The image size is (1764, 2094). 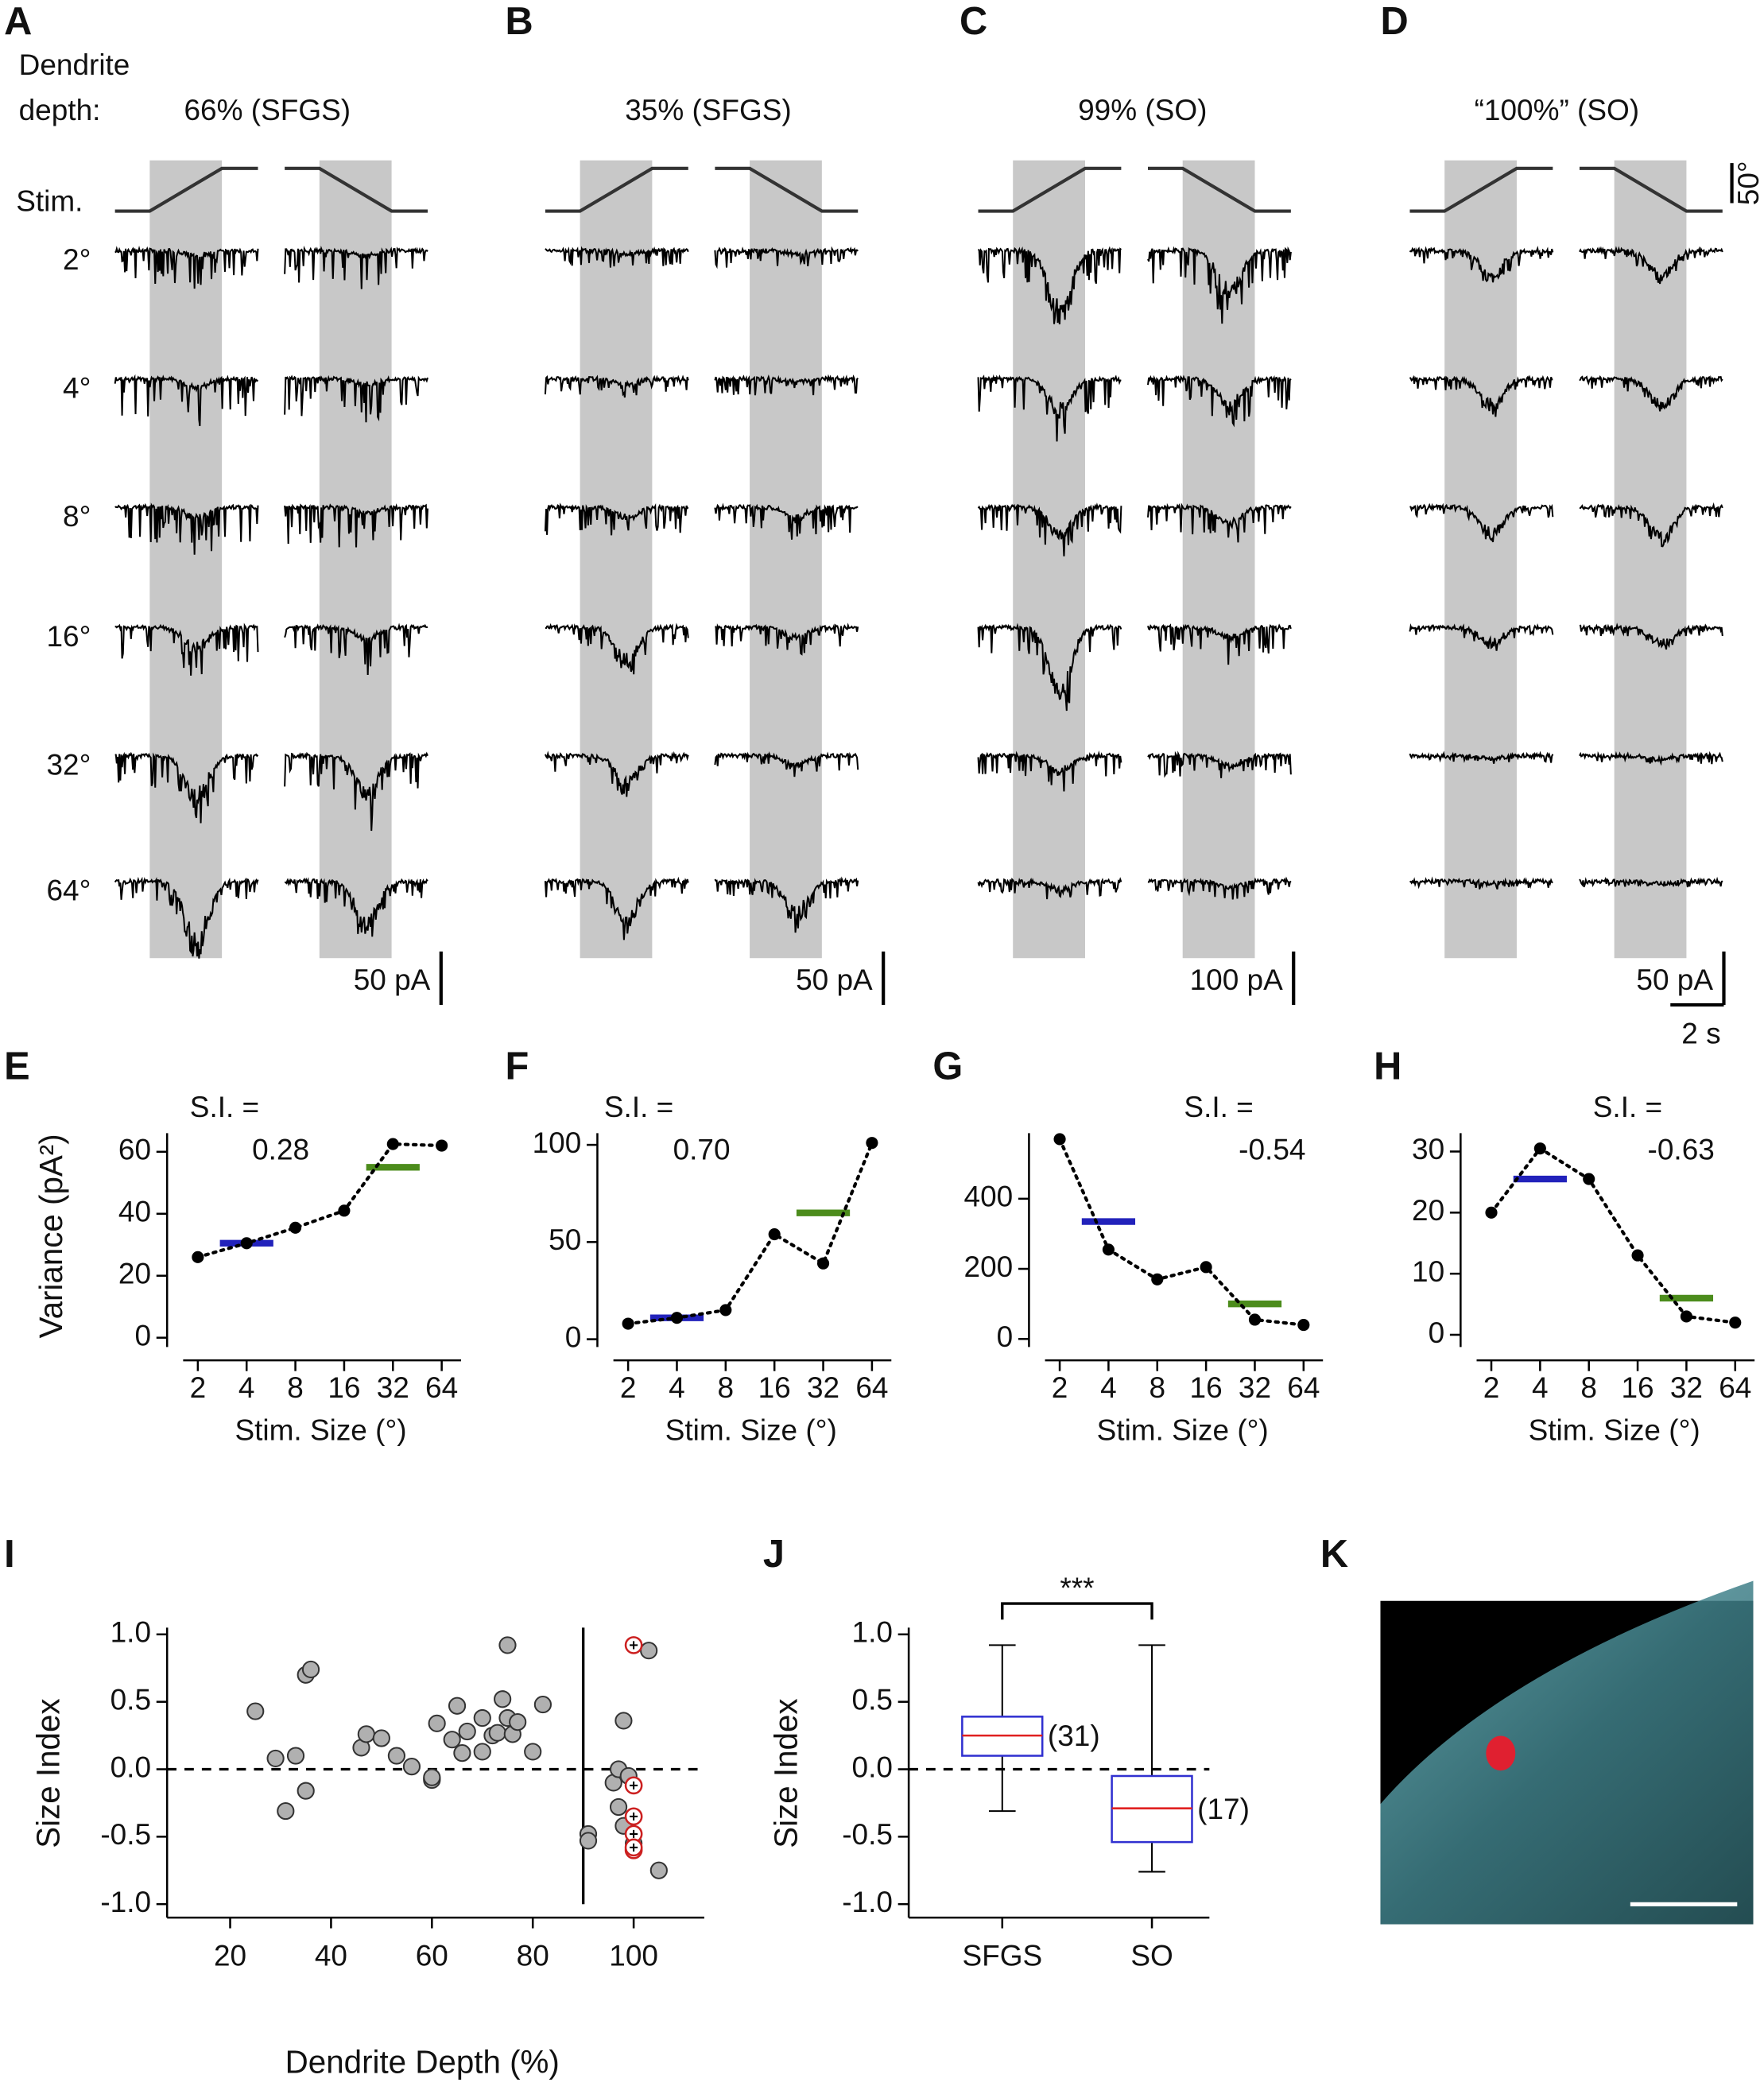 What do you see at coordinates (1181, 1232) in the screenshot?
I see `series-line` at bounding box center [1181, 1232].